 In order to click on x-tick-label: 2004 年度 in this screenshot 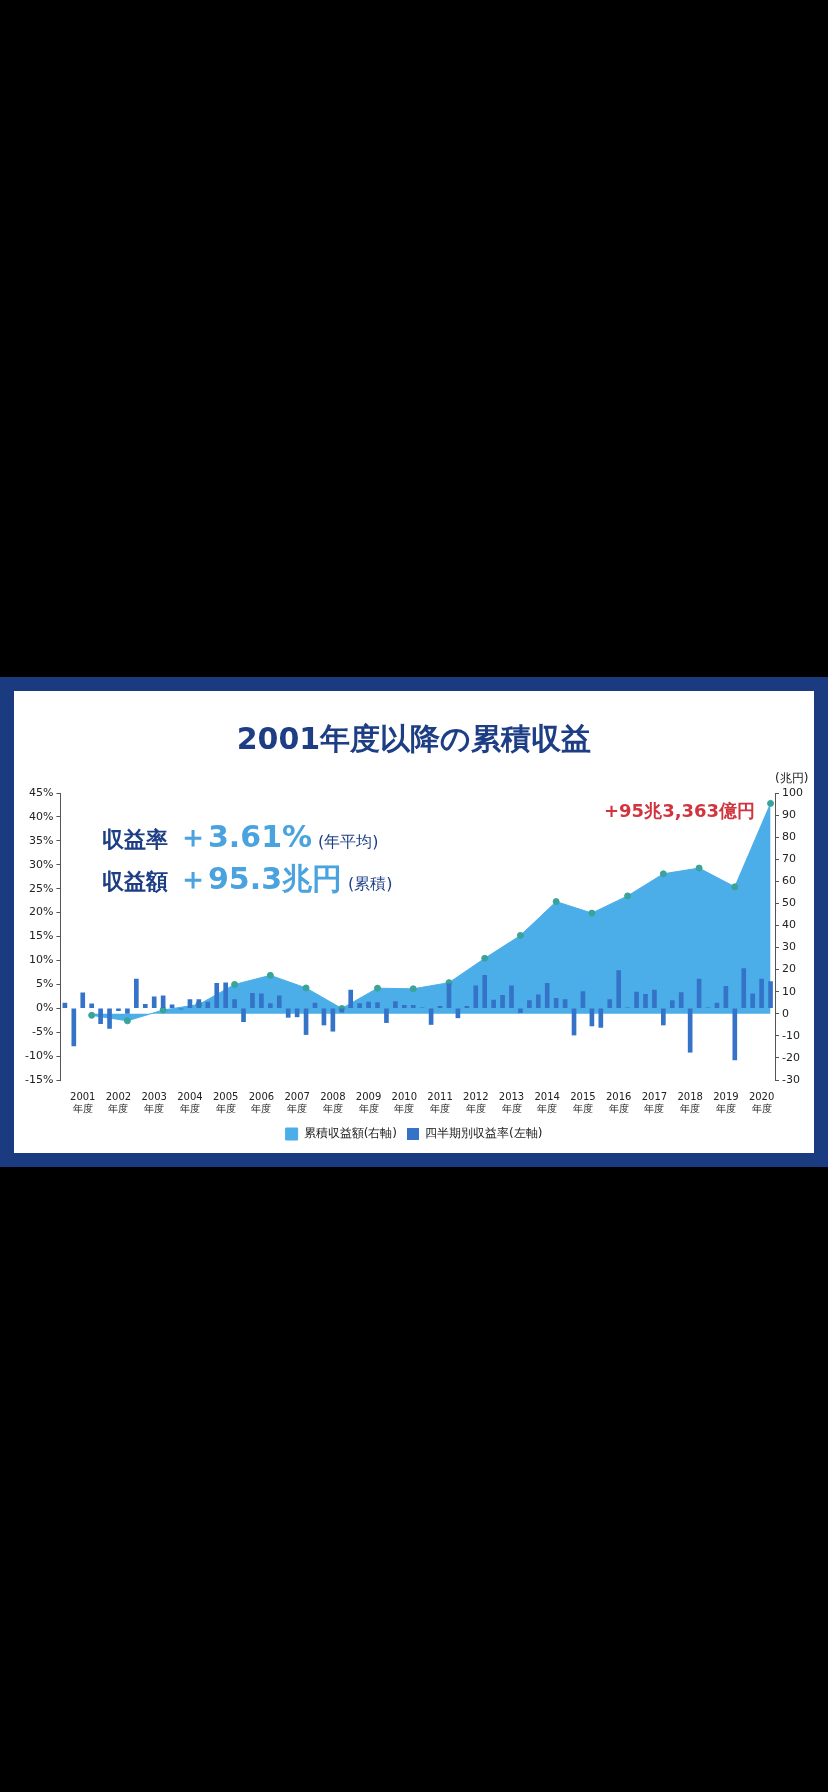, I will do `click(190, 1102)`.